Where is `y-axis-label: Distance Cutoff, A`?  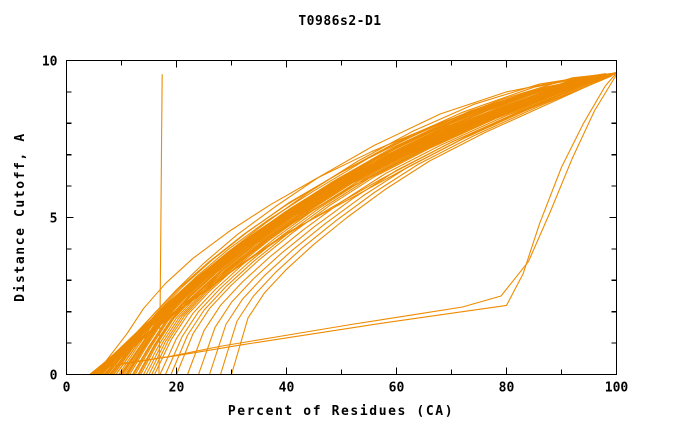 y-axis-label: Distance Cutoff, A is located at coordinates (20, 217).